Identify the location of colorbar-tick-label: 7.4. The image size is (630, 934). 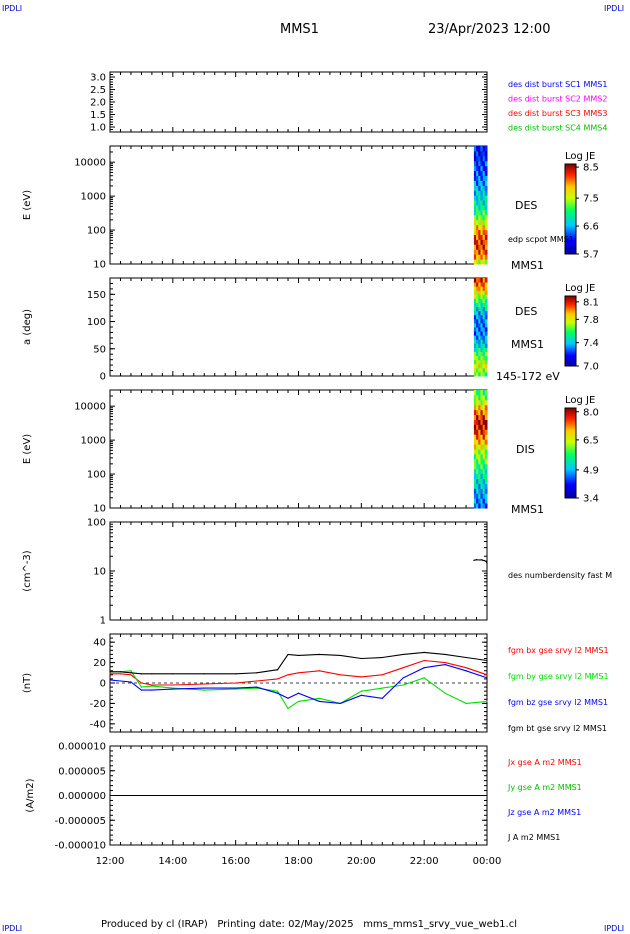
(591, 343).